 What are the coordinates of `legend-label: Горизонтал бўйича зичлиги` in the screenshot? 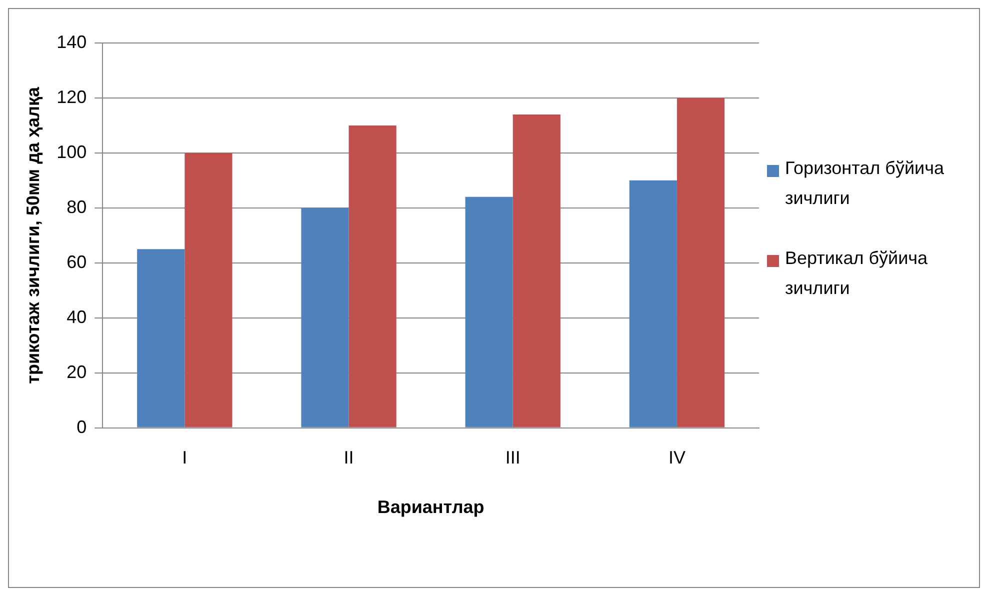 It's located at (865, 183).